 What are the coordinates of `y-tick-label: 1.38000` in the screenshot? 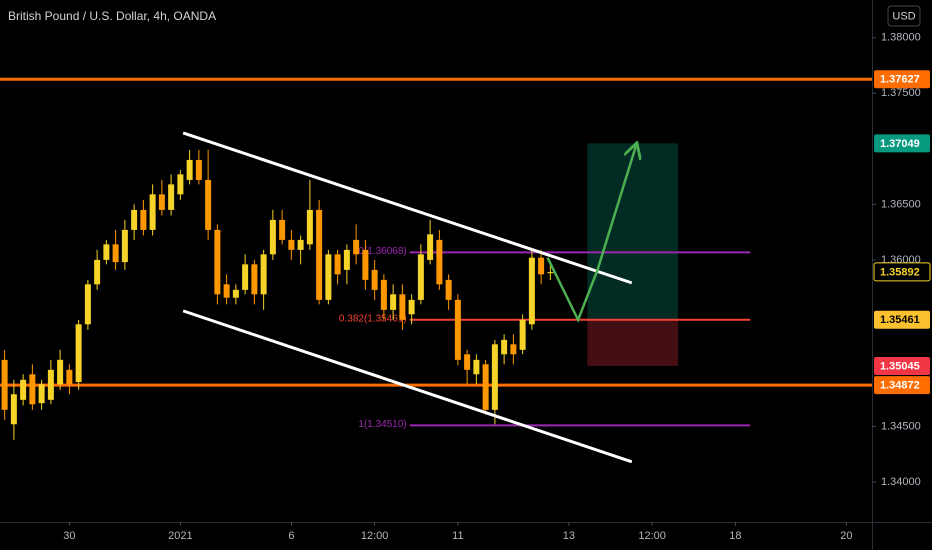 It's located at (901, 38).